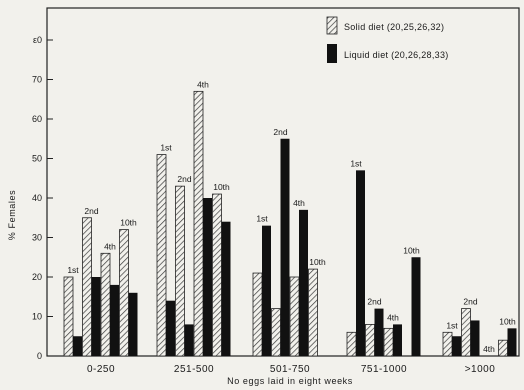  What do you see at coordinates (128, 223) in the screenshot?
I see `bar-label-0-3: 10th` at bounding box center [128, 223].